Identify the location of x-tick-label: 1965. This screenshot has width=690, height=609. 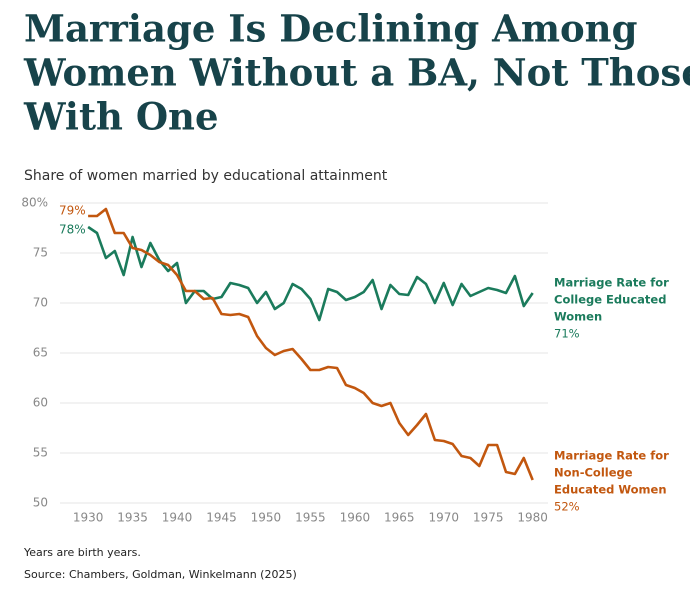
(399, 518).